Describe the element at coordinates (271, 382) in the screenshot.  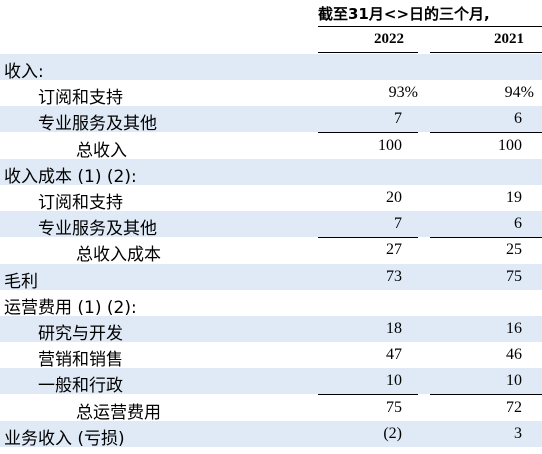
I see `table-row: 一般和行政 10 10` at that location.